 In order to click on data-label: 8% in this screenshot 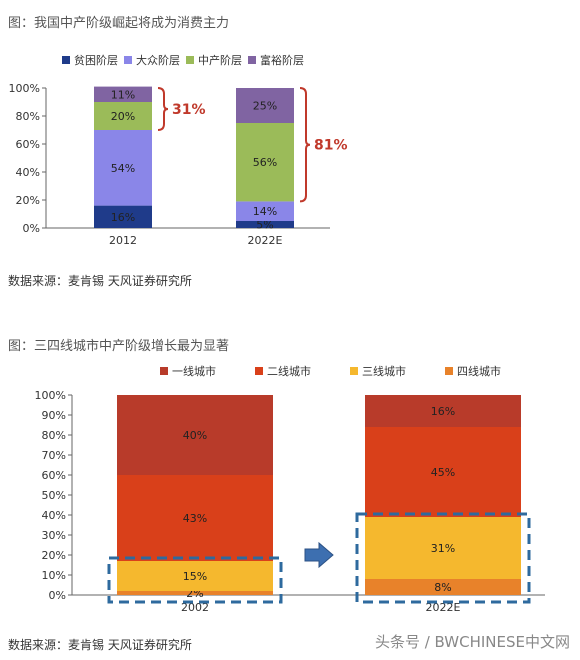, I will do `click(442, 587)`.